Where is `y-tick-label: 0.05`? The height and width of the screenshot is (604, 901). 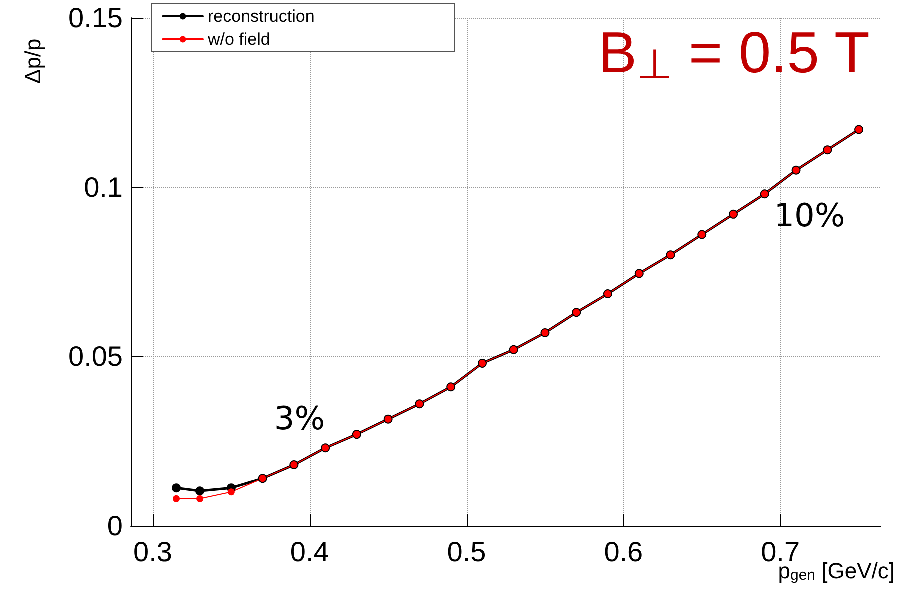 y-tick-label: 0.05 is located at coordinates (95, 356).